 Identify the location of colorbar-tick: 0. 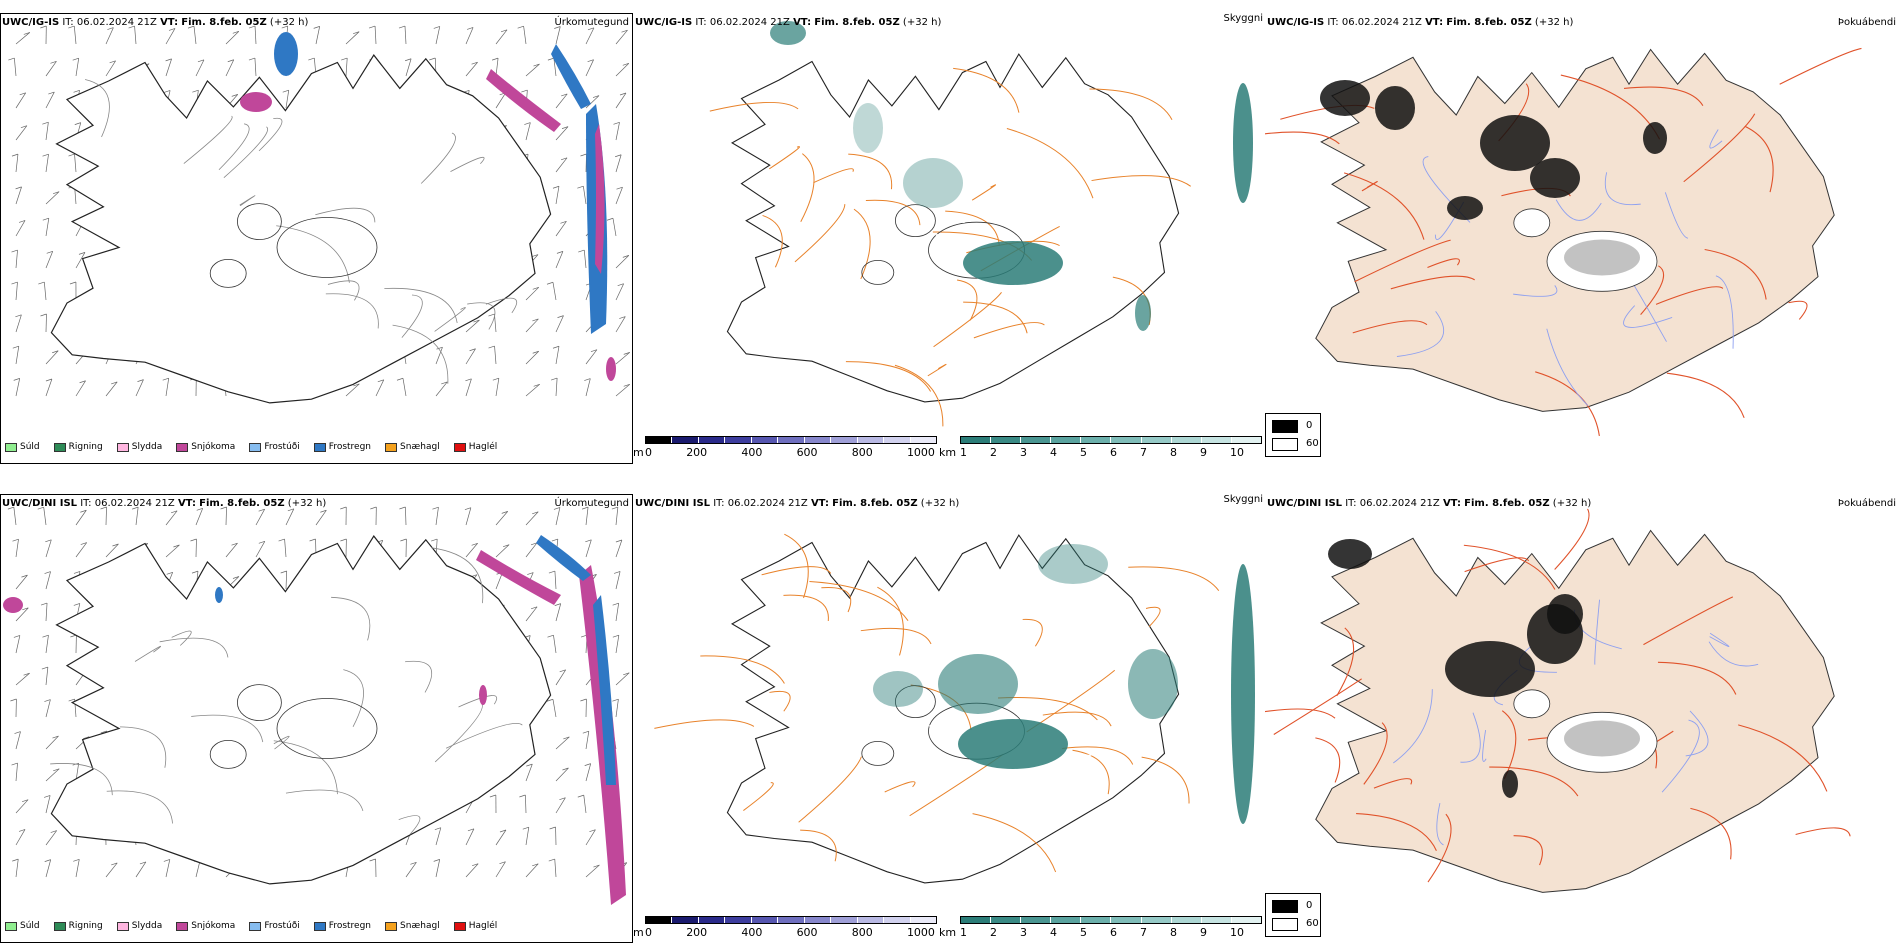
(648, 932).